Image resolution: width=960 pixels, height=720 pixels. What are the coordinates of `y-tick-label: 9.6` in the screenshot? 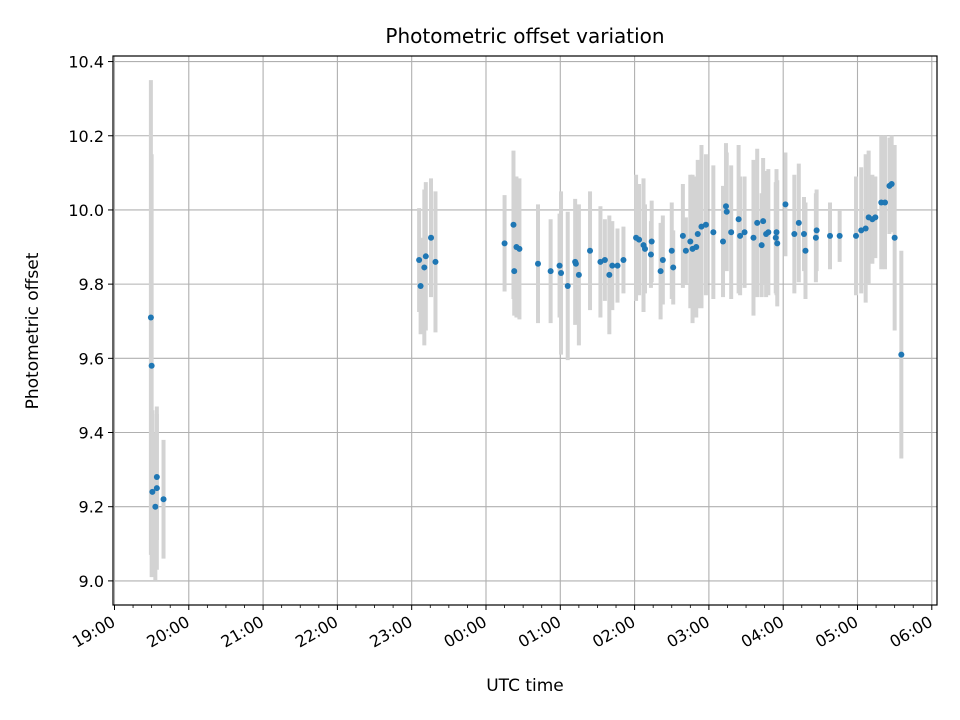 It's located at (91, 358).